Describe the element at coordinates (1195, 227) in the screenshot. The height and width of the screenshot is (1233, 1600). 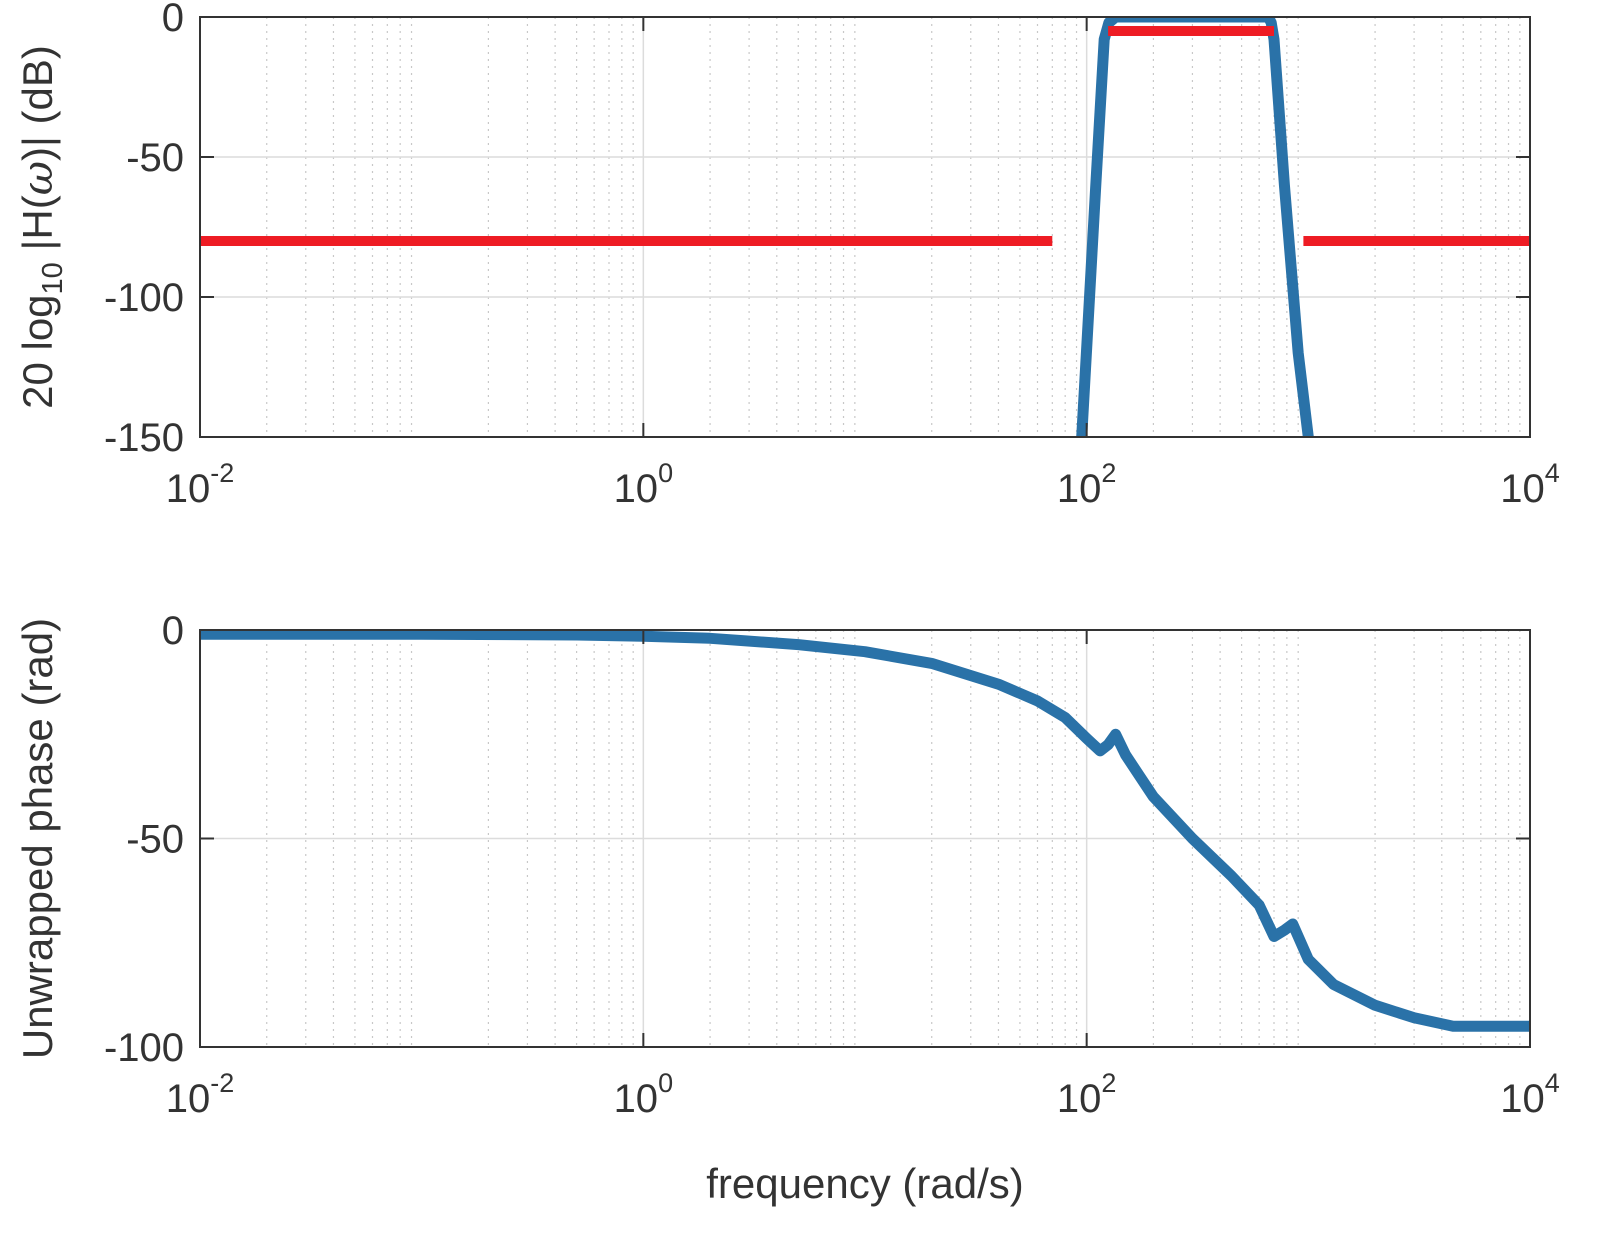
I see `response-line` at that location.